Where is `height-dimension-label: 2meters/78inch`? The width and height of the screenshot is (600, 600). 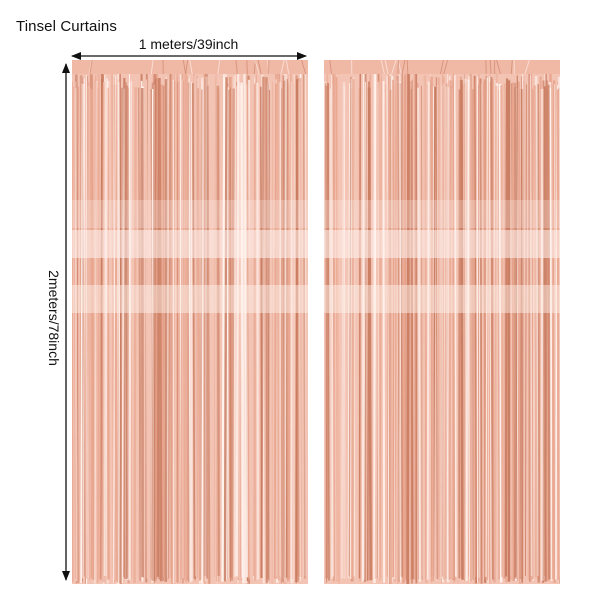
height-dimension-label: 2meters/78inch is located at coordinates (54, 318).